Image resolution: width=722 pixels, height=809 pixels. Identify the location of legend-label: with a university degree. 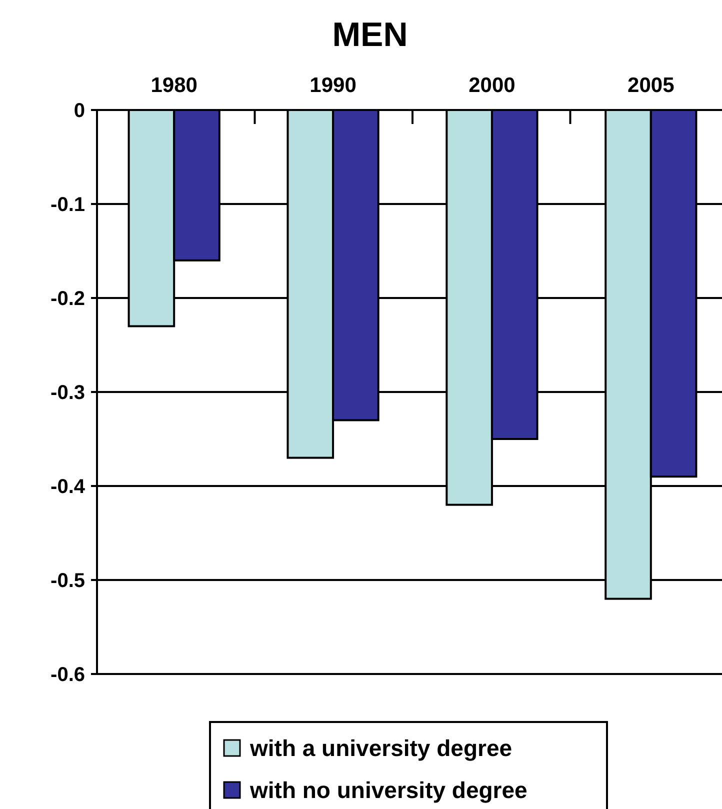
(380, 748).